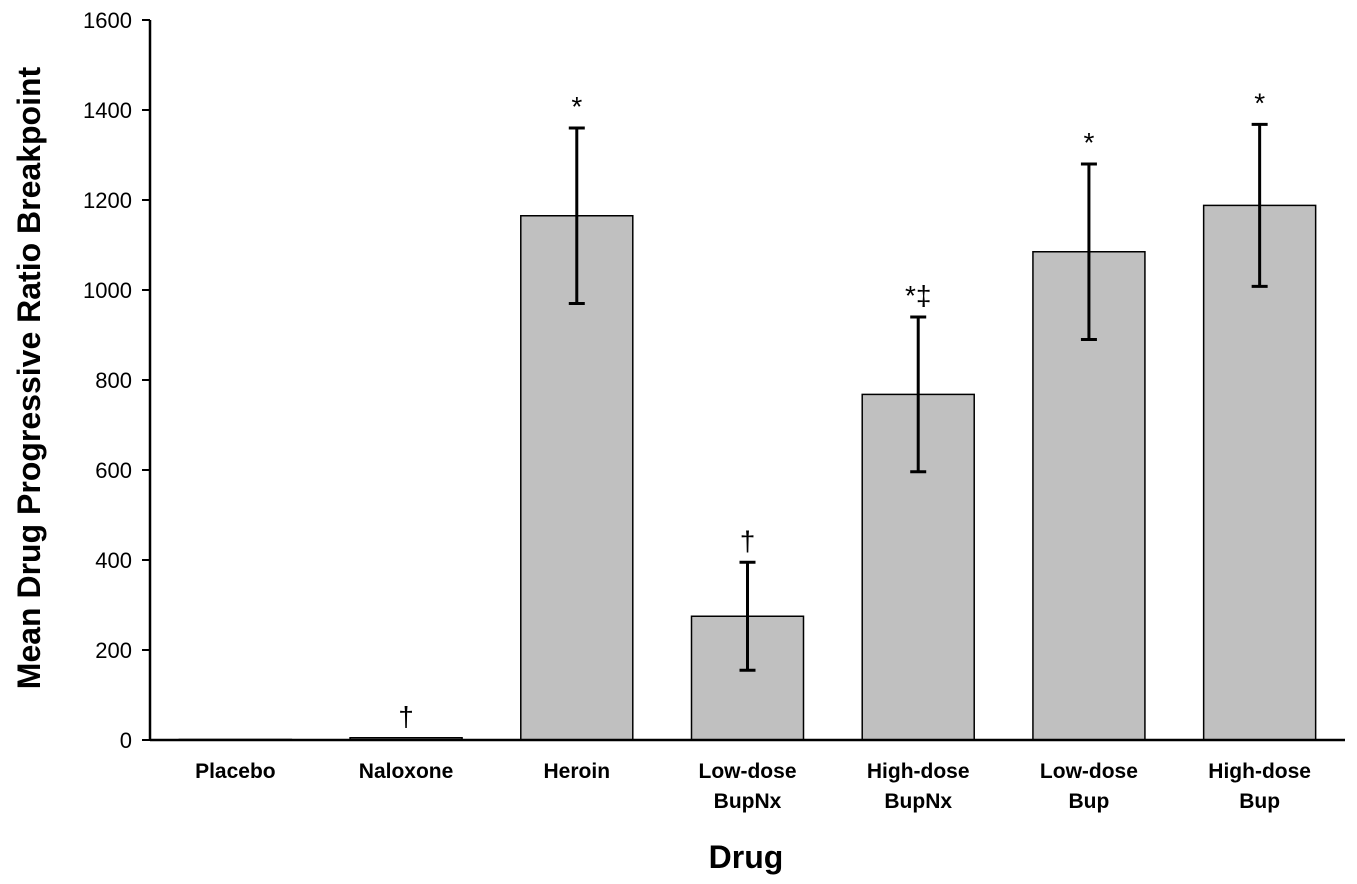 Image resolution: width=1357 pixels, height=884 pixels. Describe the element at coordinates (113, 470) in the screenshot. I see `y-tick-label: 600` at that location.